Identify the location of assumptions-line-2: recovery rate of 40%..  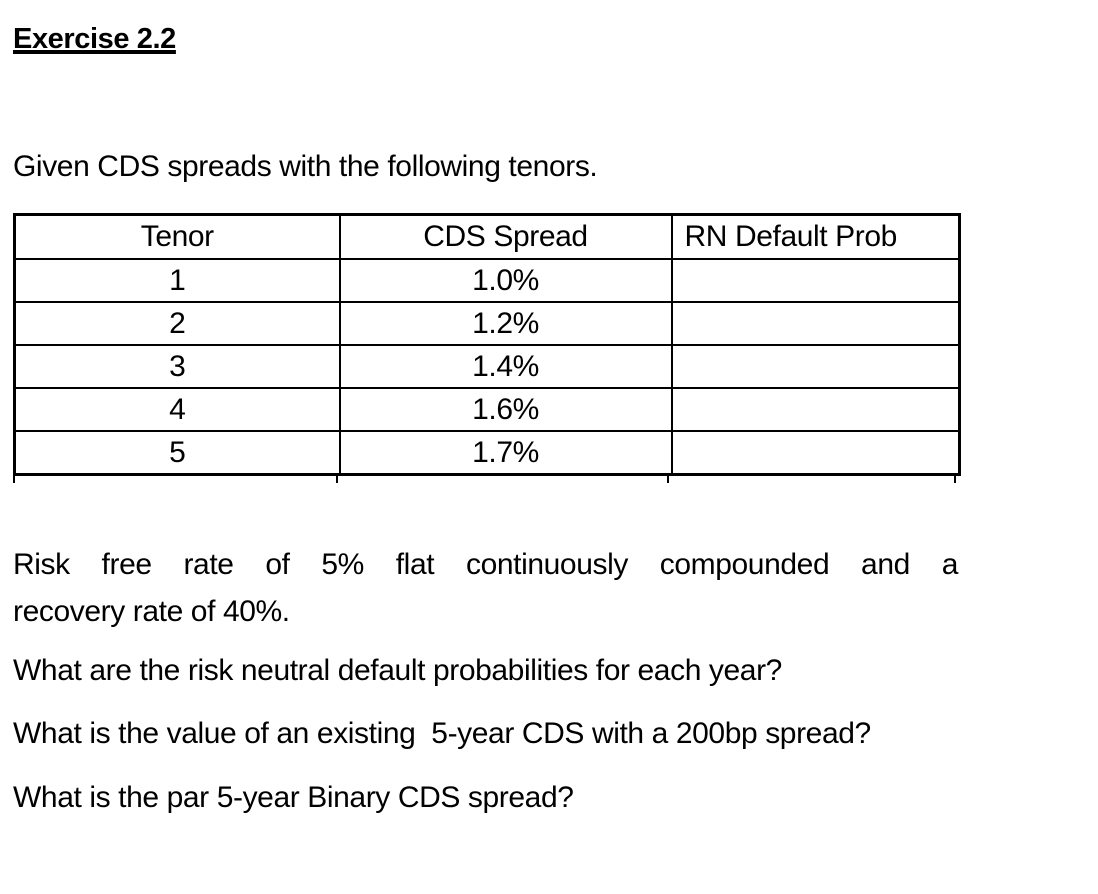
(151, 611).